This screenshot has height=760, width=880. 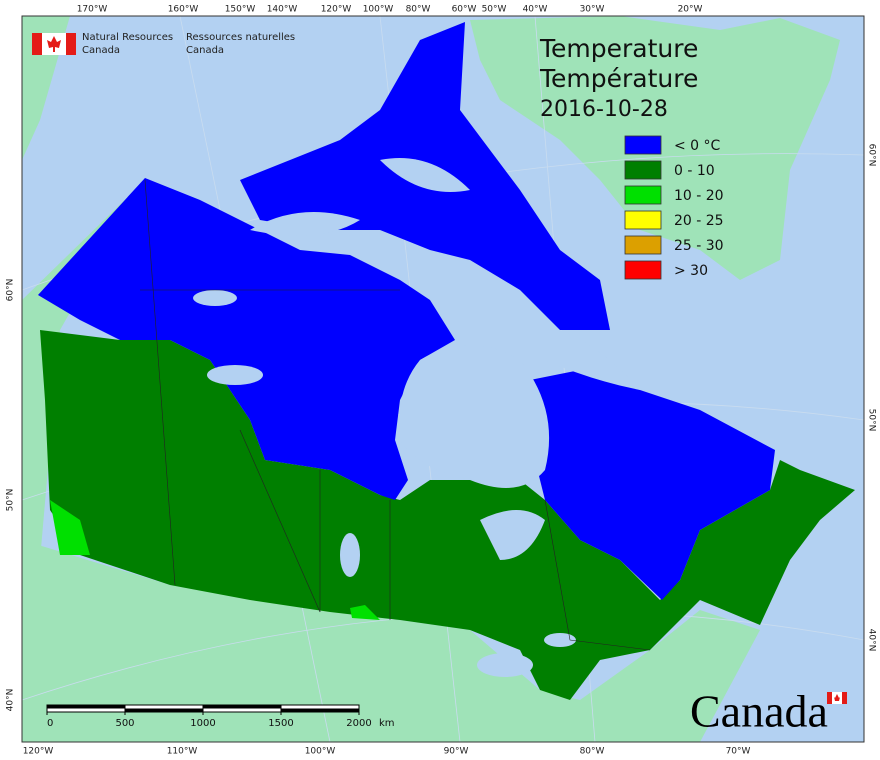 I want to click on agency-fr: Canada, so click(x=205, y=50).